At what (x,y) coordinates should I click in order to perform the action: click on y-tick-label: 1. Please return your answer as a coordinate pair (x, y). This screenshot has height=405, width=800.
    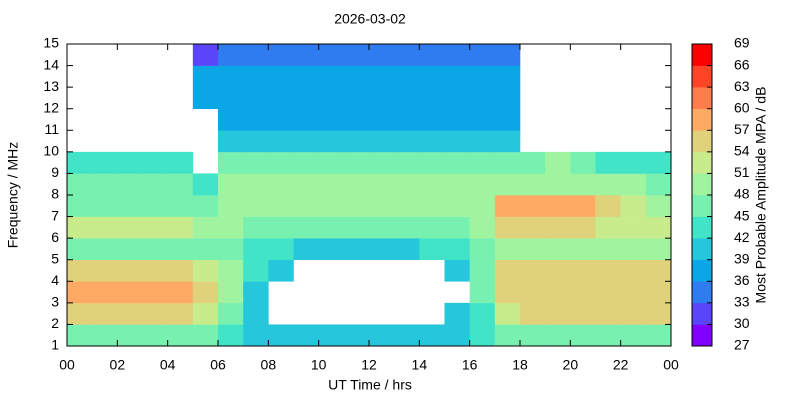
    Looking at the image, I should click on (55, 345).